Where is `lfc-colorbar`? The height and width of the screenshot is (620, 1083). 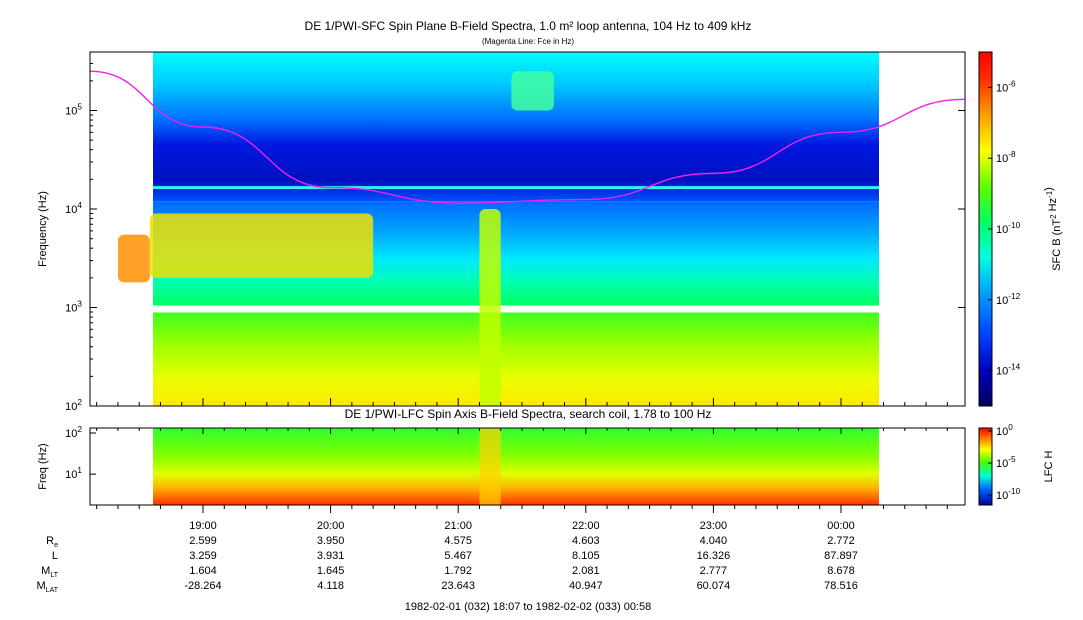 lfc-colorbar is located at coordinates (985, 466).